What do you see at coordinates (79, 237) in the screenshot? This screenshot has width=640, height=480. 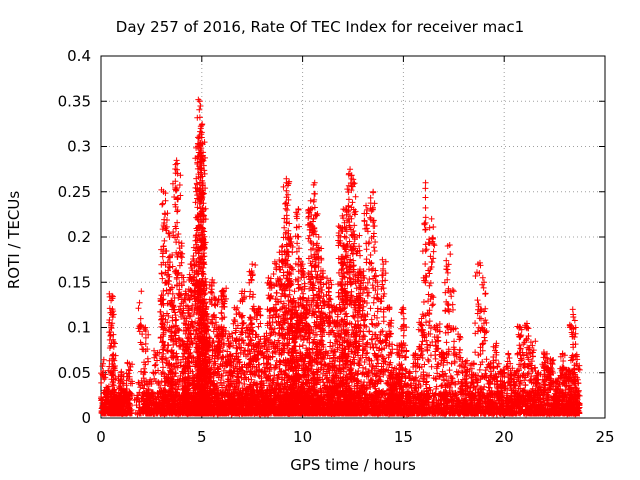 I see `y-tick-label: 0.2` at bounding box center [79, 237].